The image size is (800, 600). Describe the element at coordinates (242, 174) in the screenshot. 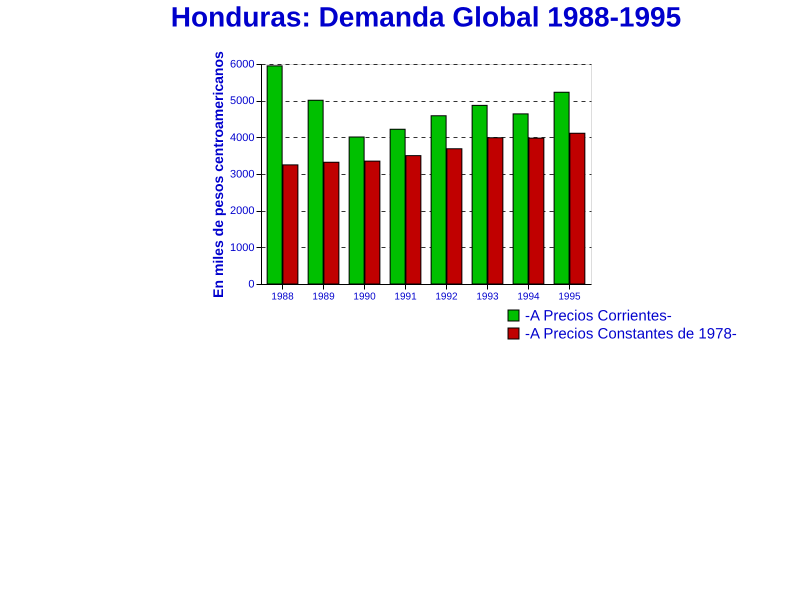

I see `y-tick-label: 3000` at that location.